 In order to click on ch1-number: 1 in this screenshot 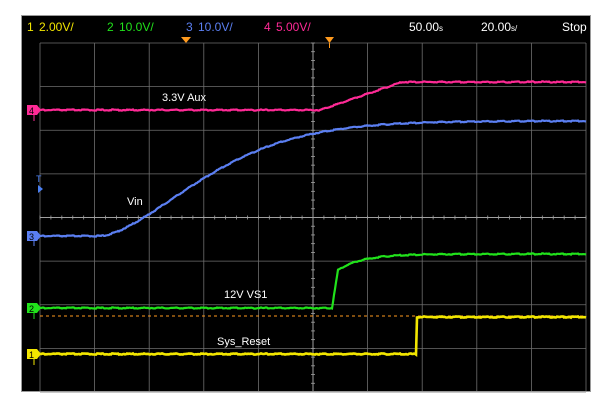, I will do `click(30, 27)`.